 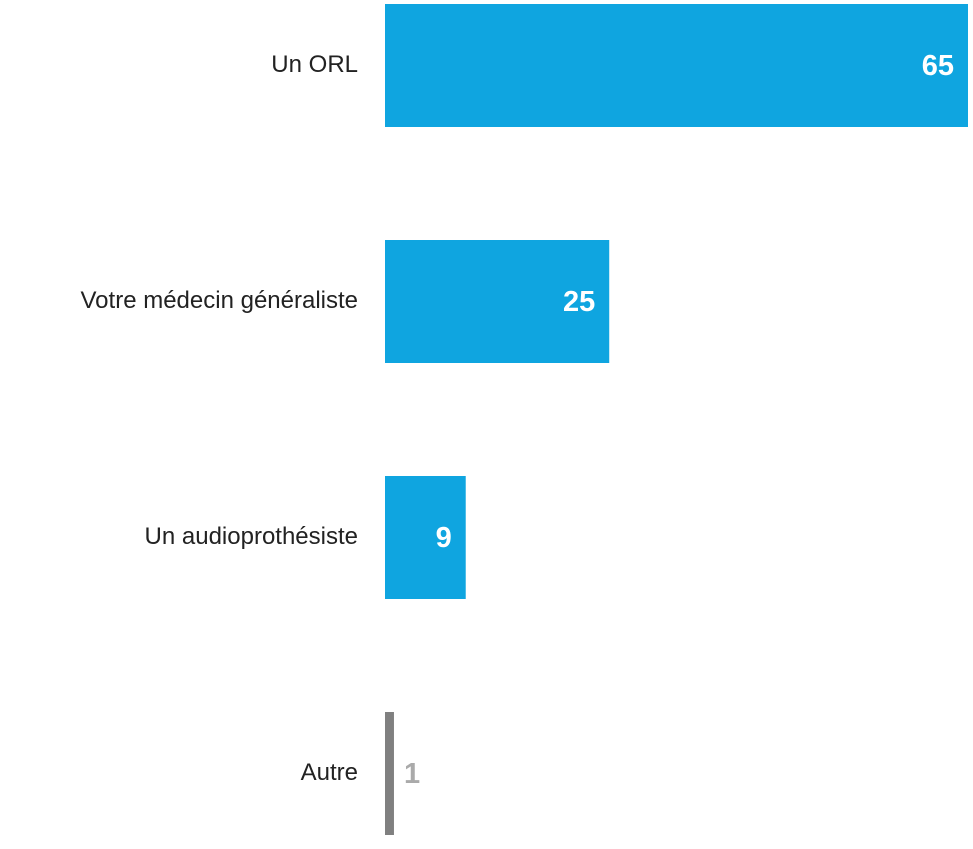 What do you see at coordinates (579, 302) in the screenshot?
I see `value-label: 25` at bounding box center [579, 302].